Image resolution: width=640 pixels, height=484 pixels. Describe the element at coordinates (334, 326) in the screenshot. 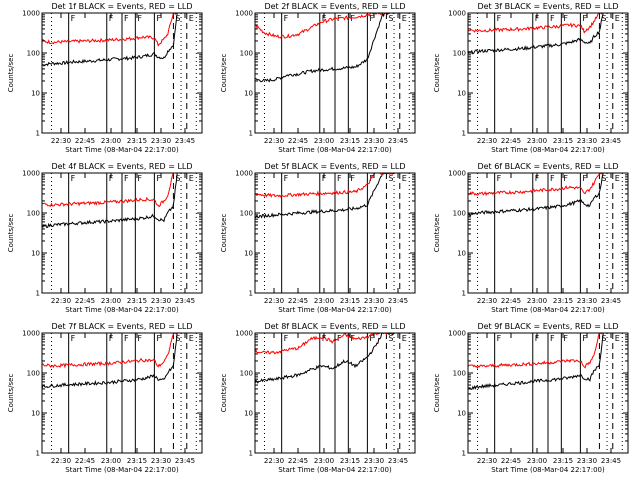

I see `panel-title: Det 8f BLACK = Events, RED = LLD` at that location.